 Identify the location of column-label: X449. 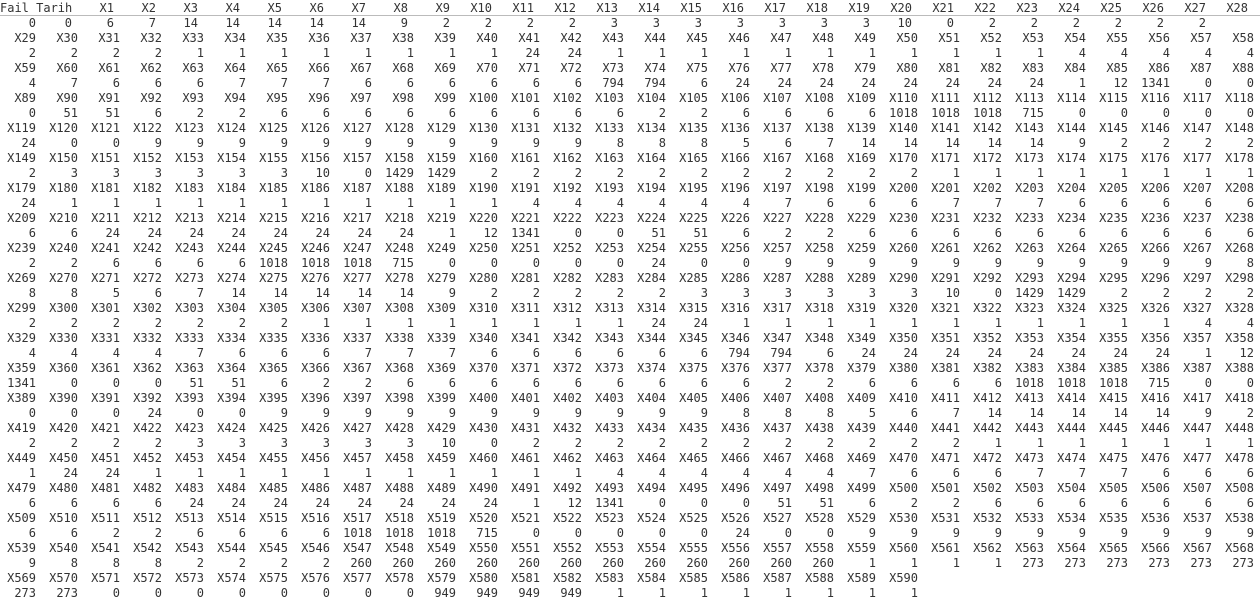
(21, 458).